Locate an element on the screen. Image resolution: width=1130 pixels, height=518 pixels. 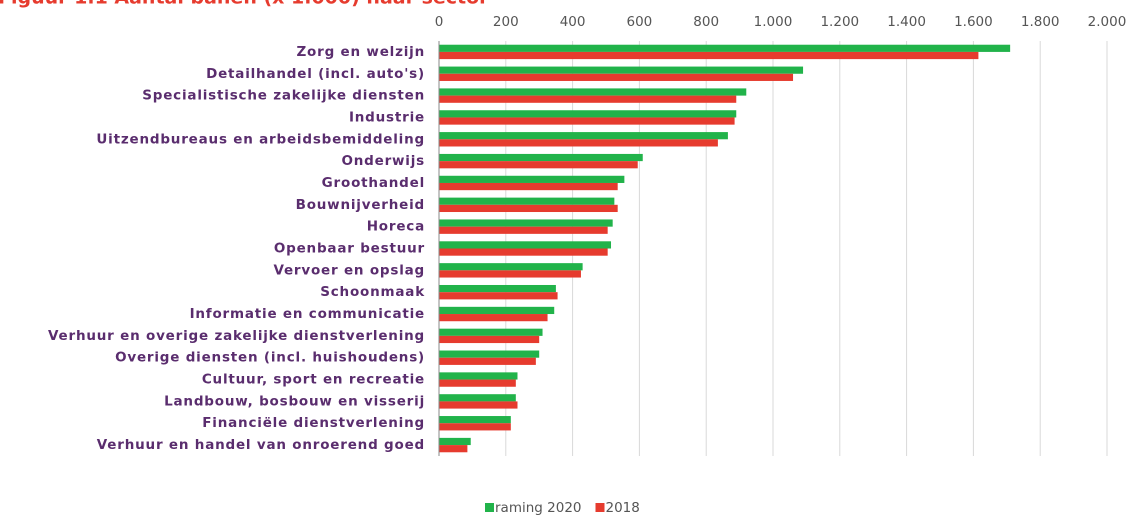
x-tick-label: 200 is located at coordinates (506, 22).